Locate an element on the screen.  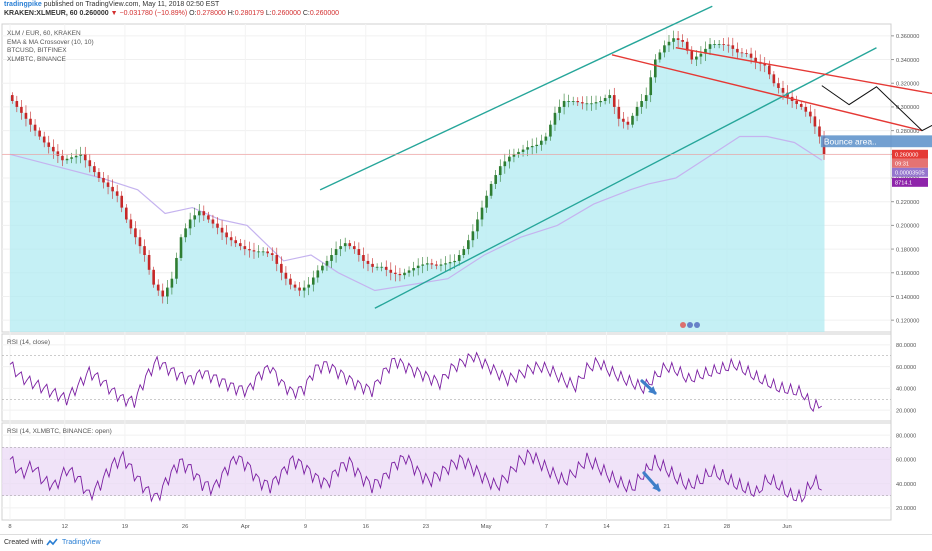
resistance-lower-line is located at coordinates (767, 93).